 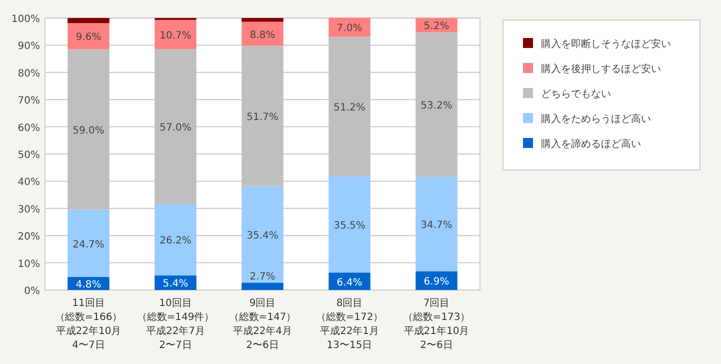 I want to click on data-label: 51.7%, so click(x=262, y=118).